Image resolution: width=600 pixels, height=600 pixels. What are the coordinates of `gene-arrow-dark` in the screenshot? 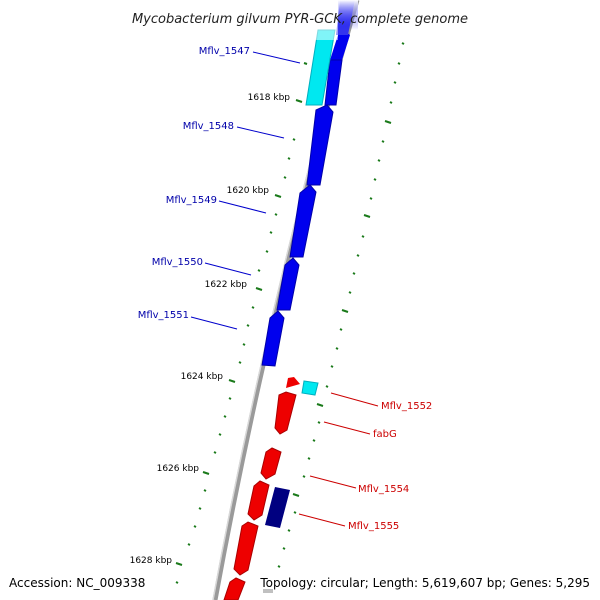 It's located at (277, 507).